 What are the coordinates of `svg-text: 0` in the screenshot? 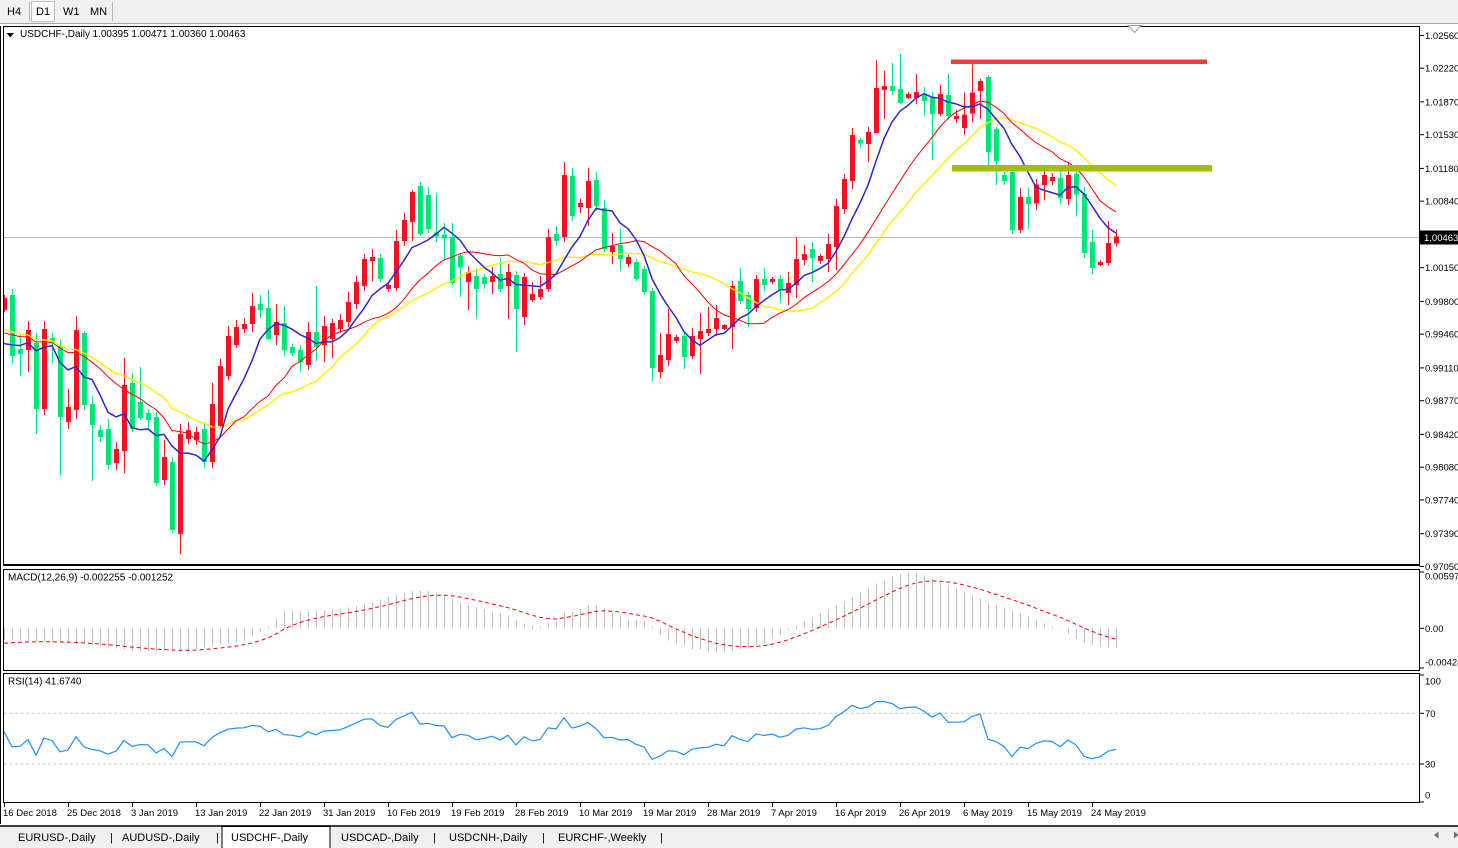 It's located at (1427, 796).